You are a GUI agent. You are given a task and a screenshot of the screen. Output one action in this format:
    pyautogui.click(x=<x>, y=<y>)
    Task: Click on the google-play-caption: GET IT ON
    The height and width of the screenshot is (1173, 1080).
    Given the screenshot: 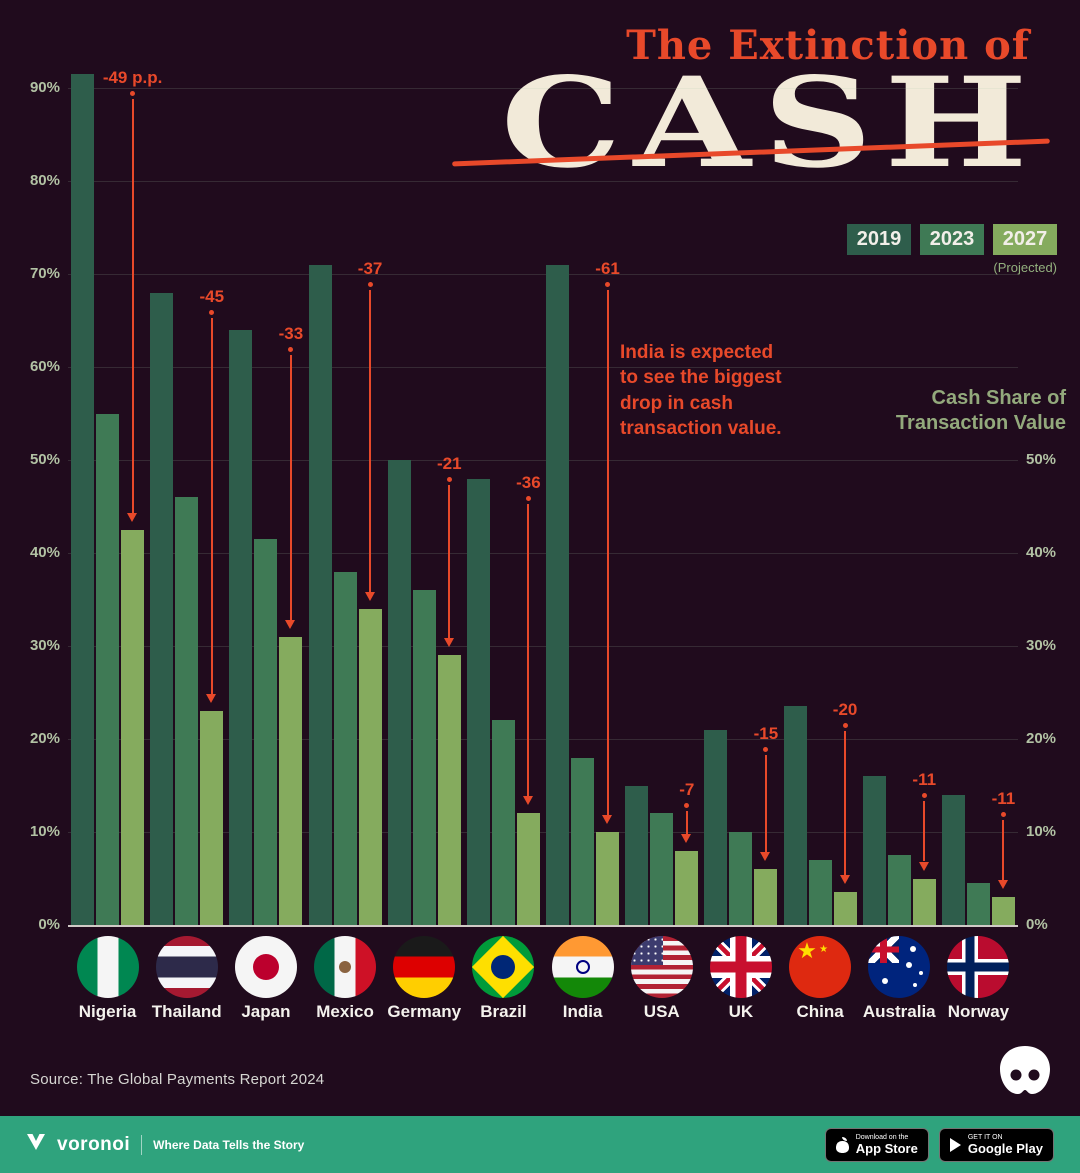 What is the action you would take?
    pyautogui.click(x=985, y=1137)
    